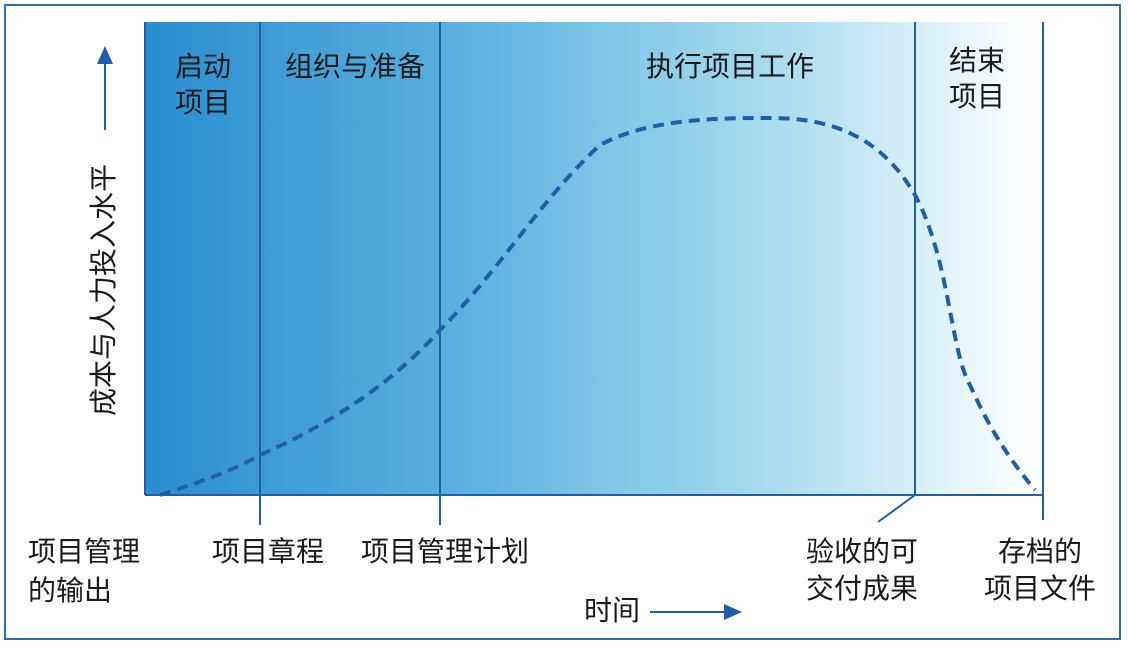 Image resolution: width=1128 pixels, height=652 pixels. I want to click on output-label: 验收的可, so click(862, 551).